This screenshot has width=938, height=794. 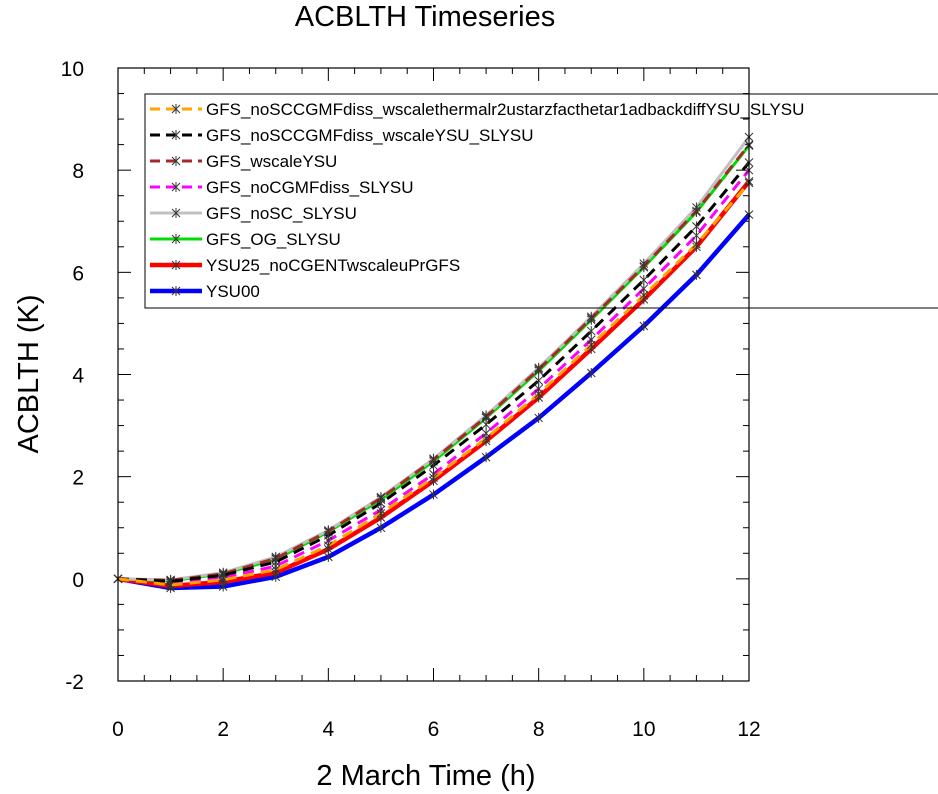 What do you see at coordinates (310, 187) in the screenshot?
I see `legend-label: GFS_noCGMFdiss_SLYSU` at bounding box center [310, 187].